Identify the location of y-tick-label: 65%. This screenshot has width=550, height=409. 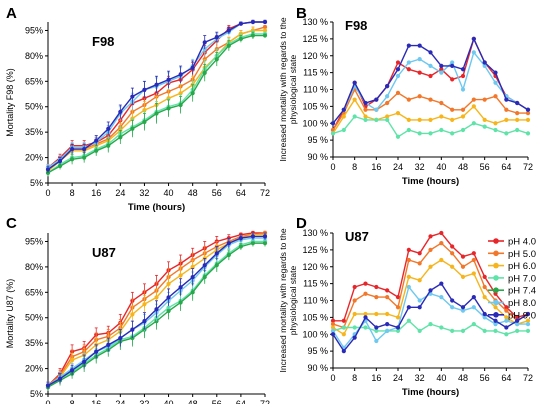
(34, 292).